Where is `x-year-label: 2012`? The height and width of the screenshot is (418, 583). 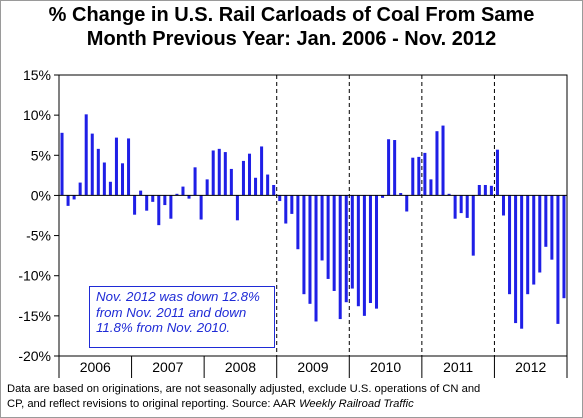 x-year-label: 2012 is located at coordinates (530, 367).